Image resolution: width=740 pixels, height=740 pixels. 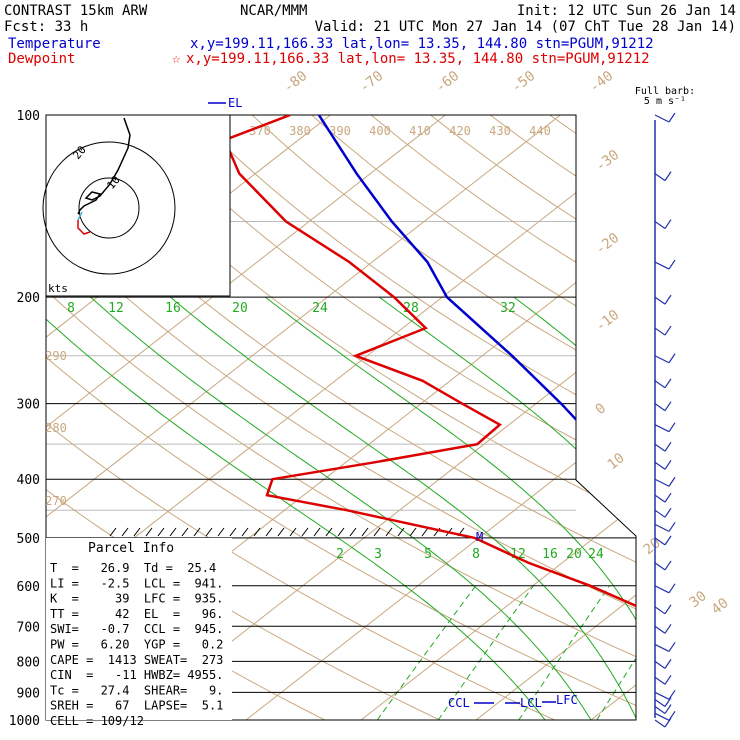 What do you see at coordinates (448, 82) in the screenshot?
I see `isotherm-label: -60` at bounding box center [448, 82].